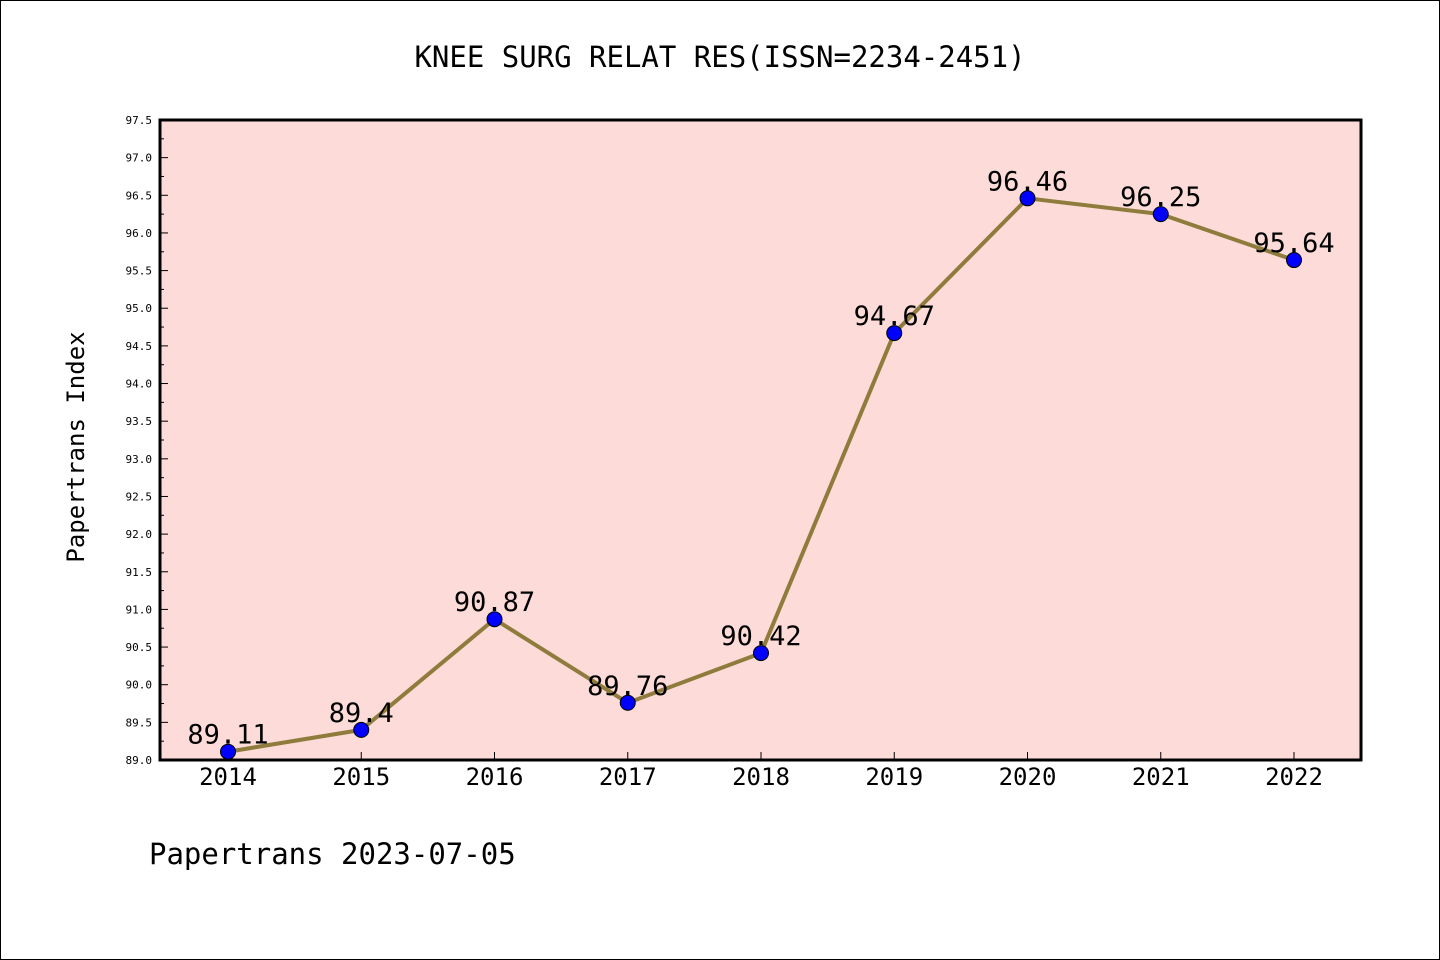 The height and width of the screenshot is (960, 1440). Describe the element at coordinates (894, 777) in the screenshot. I see `x-tick-label: 2019` at that location.